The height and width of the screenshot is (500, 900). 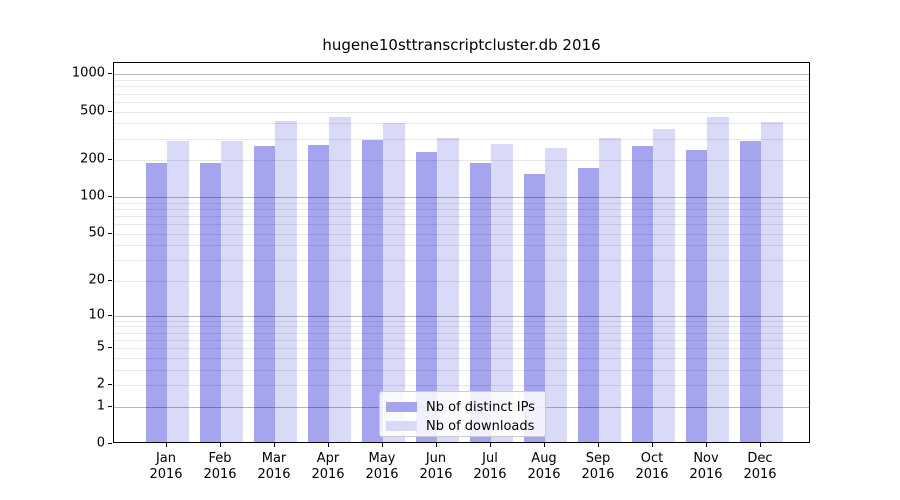 I want to click on bar-distinct-ips-aug, so click(x=534, y=308).